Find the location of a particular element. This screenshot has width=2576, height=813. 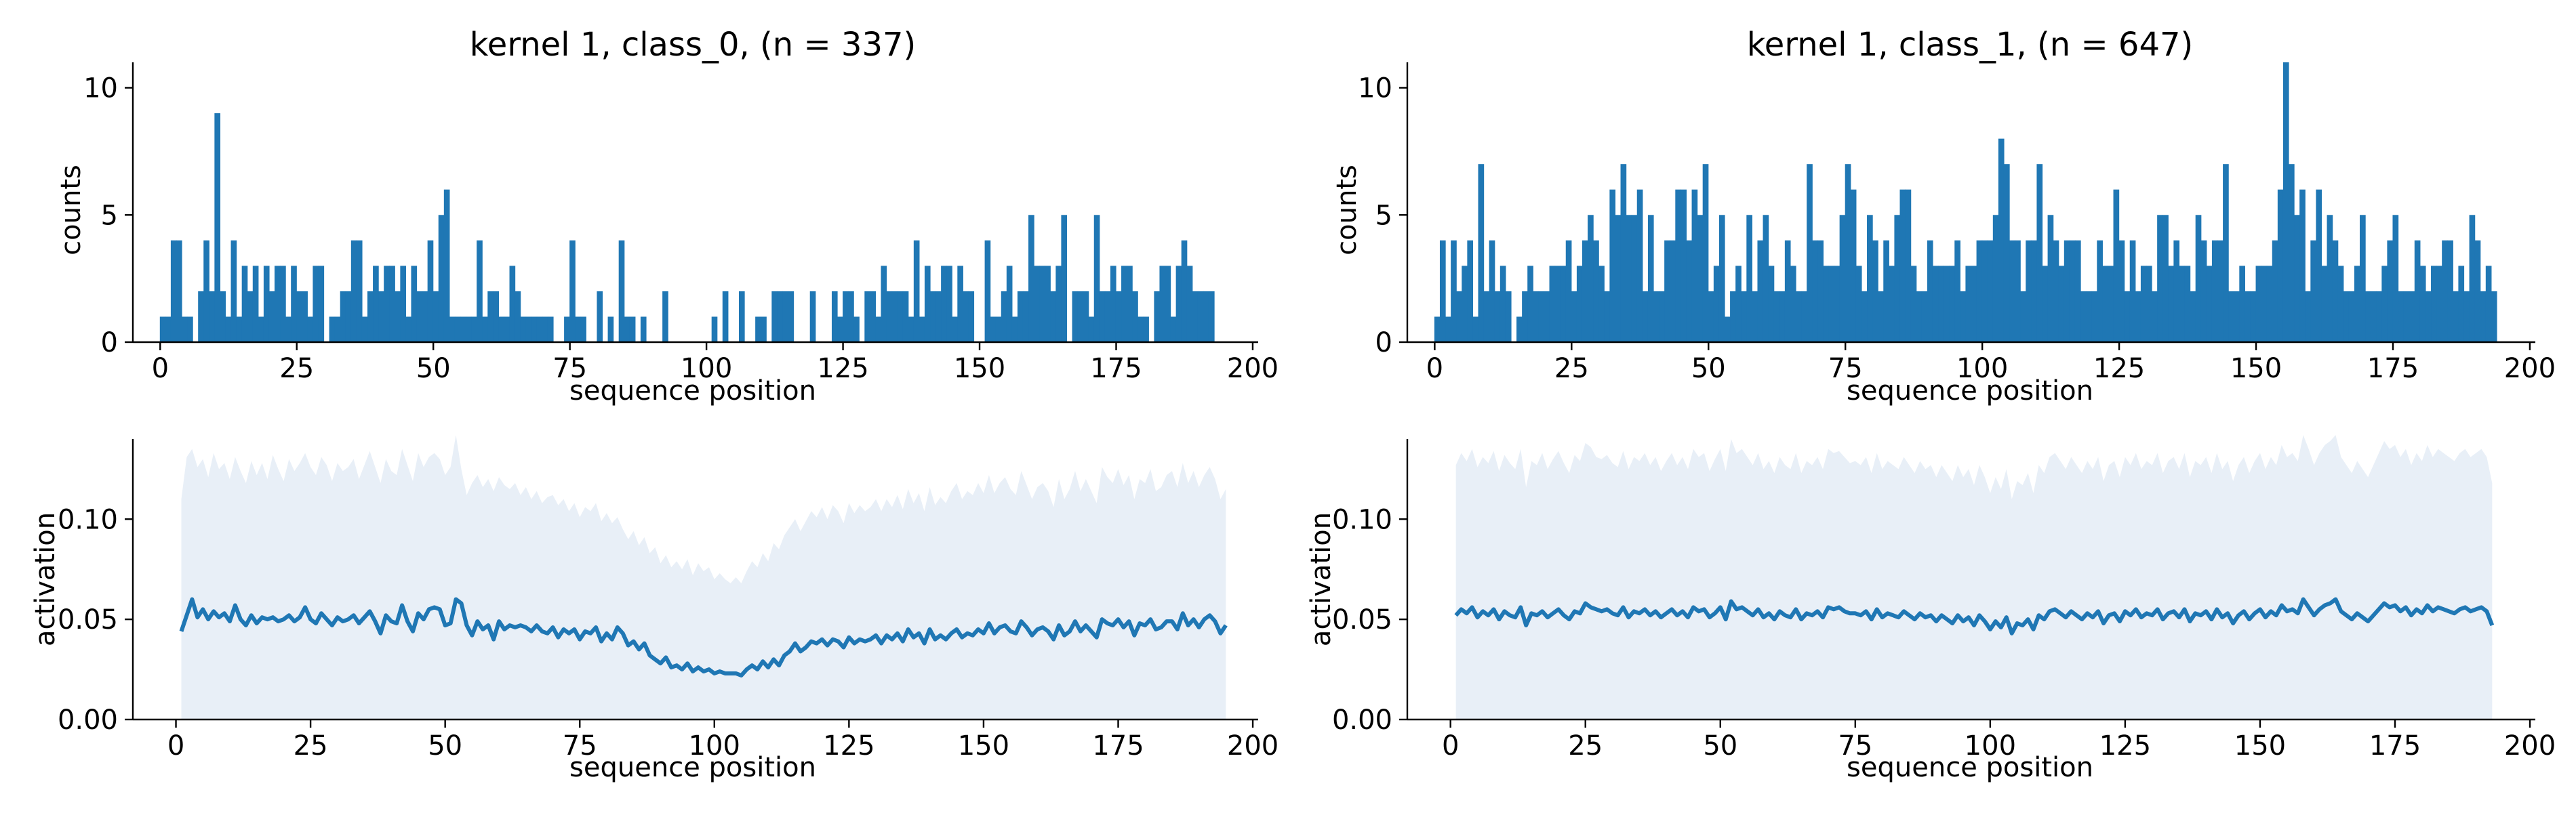

y-tick-label: 5 is located at coordinates (1383, 215).